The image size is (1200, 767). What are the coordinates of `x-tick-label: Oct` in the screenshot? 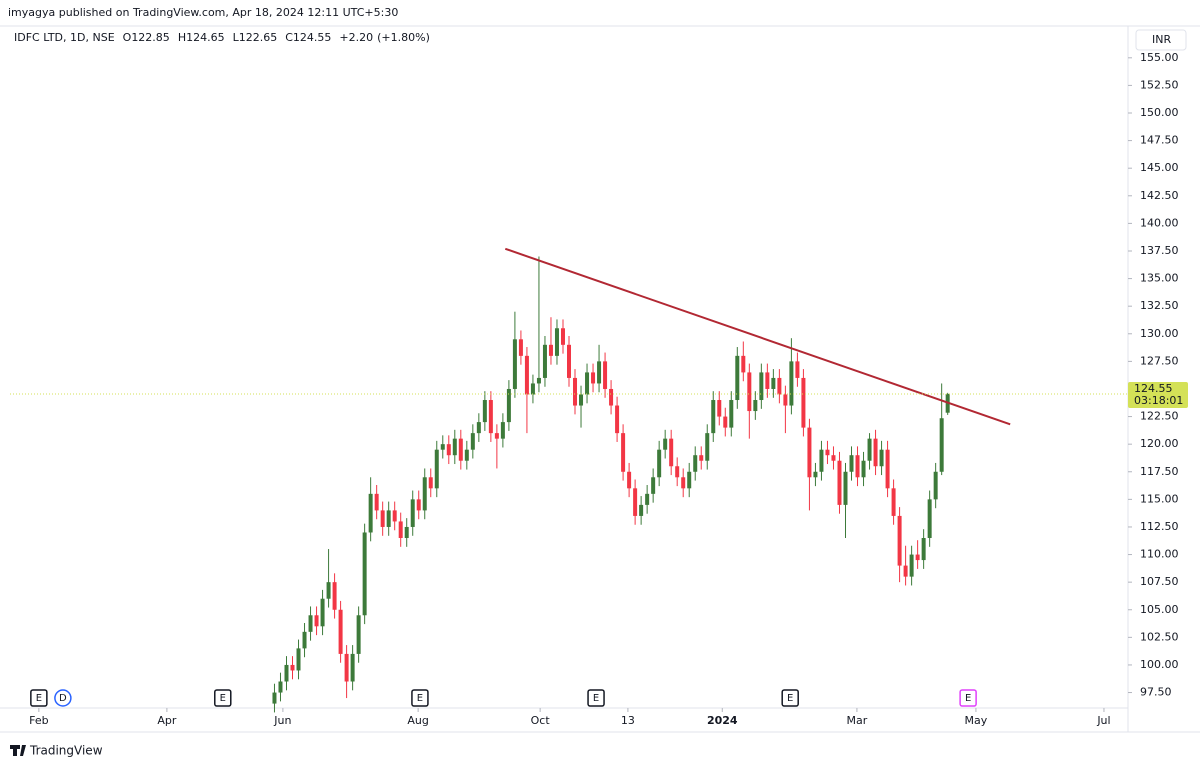 It's located at (541, 720).